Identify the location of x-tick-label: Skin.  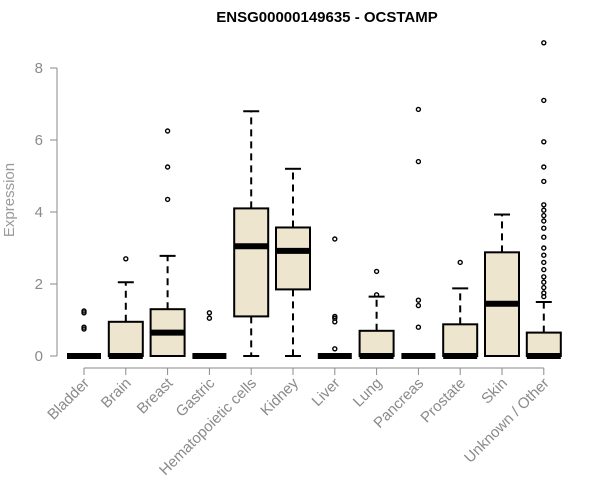
(494, 391).